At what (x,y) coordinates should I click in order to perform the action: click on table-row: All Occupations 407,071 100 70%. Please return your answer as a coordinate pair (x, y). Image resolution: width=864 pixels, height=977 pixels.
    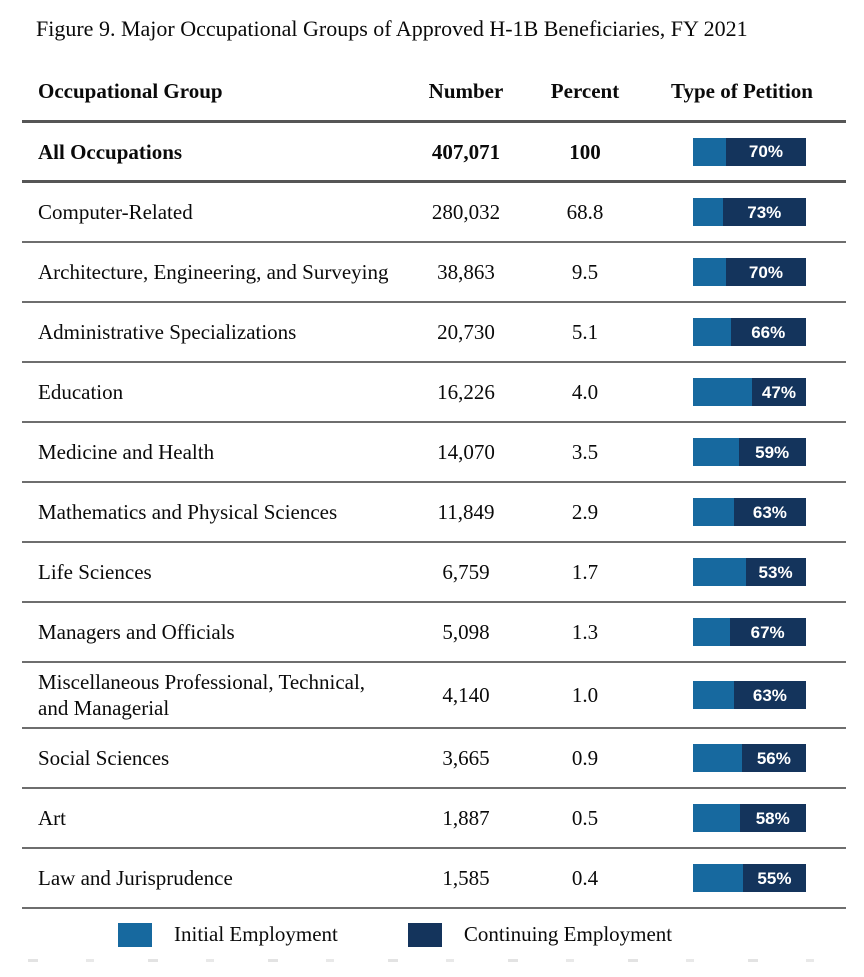
    Looking at the image, I should click on (434, 153).